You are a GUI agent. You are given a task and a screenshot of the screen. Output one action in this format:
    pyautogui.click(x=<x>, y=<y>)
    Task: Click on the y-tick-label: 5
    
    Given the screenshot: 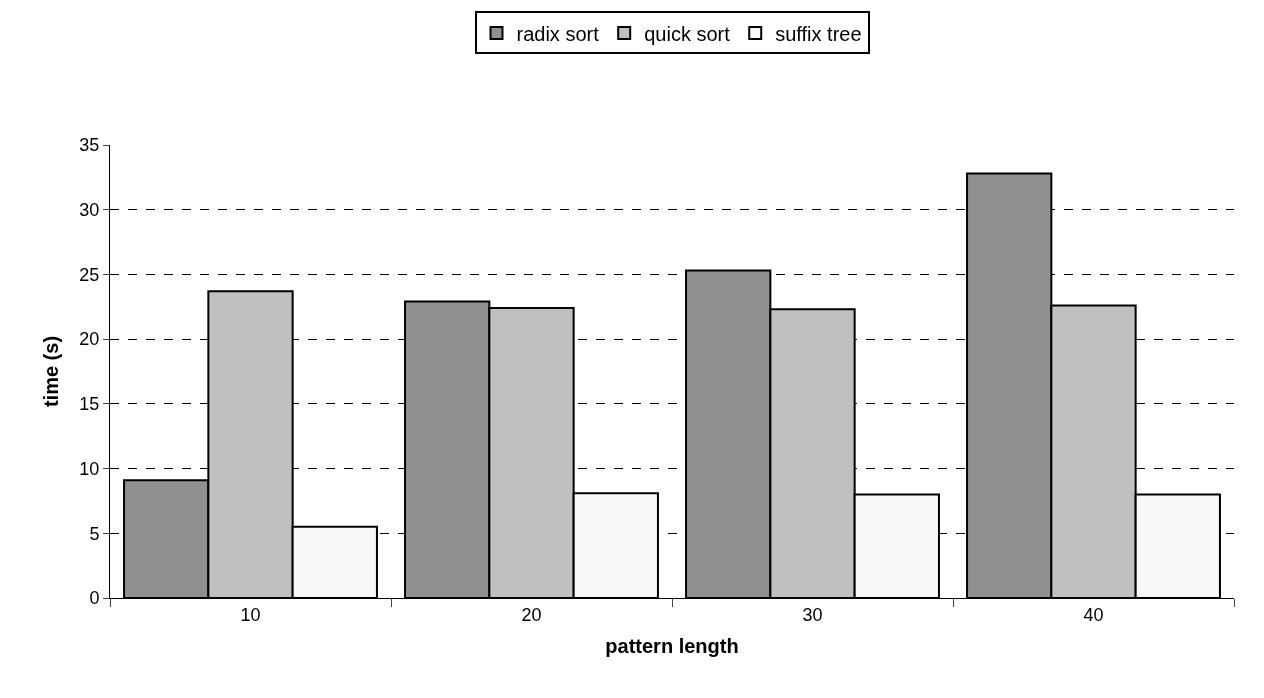 What is the action you would take?
    pyautogui.click(x=94, y=533)
    